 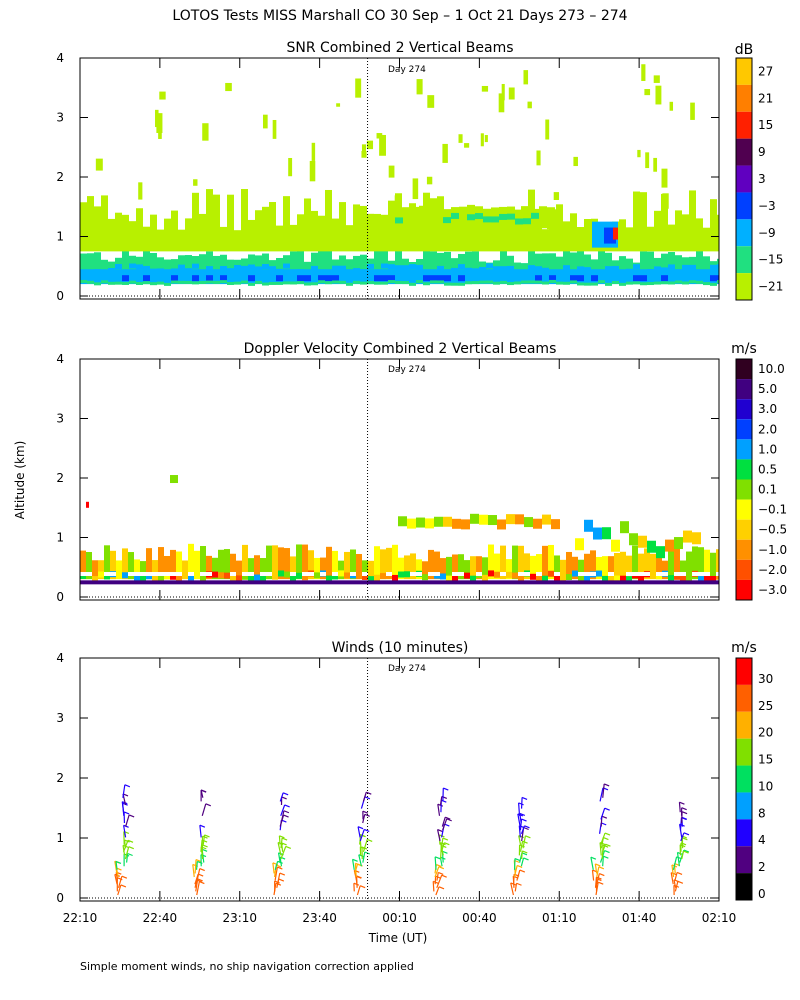 What do you see at coordinates (399, 530) in the screenshot?
I see `doppler-field` at bounding box center [399, 530].